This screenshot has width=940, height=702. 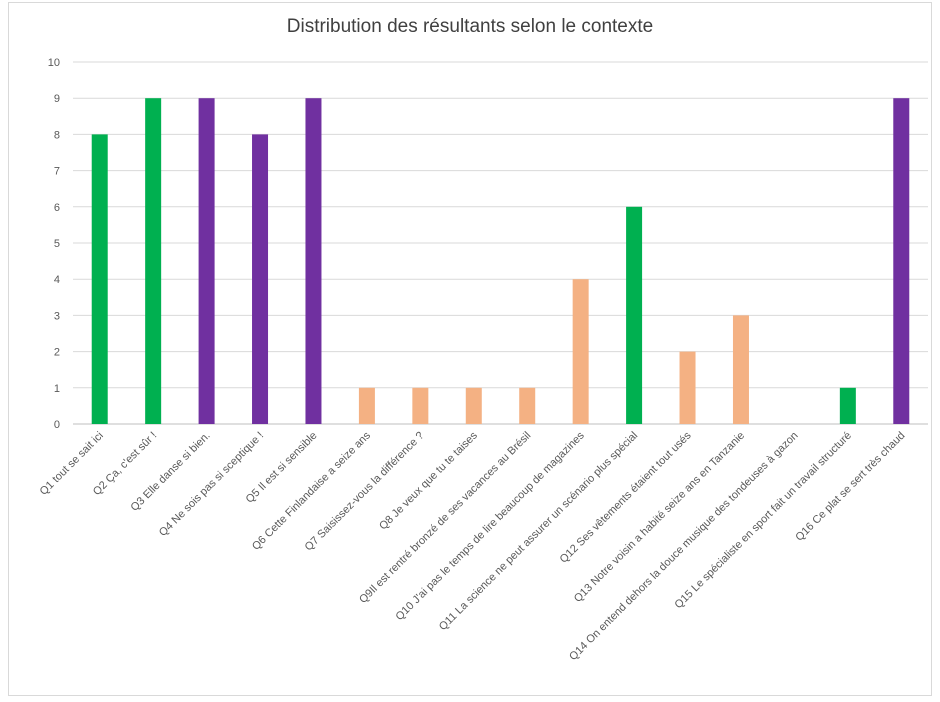 What do you see at coordinates (57, 135) in the screenshot?
I see `y-tick-label: 8` at bounding box center [57, 135].